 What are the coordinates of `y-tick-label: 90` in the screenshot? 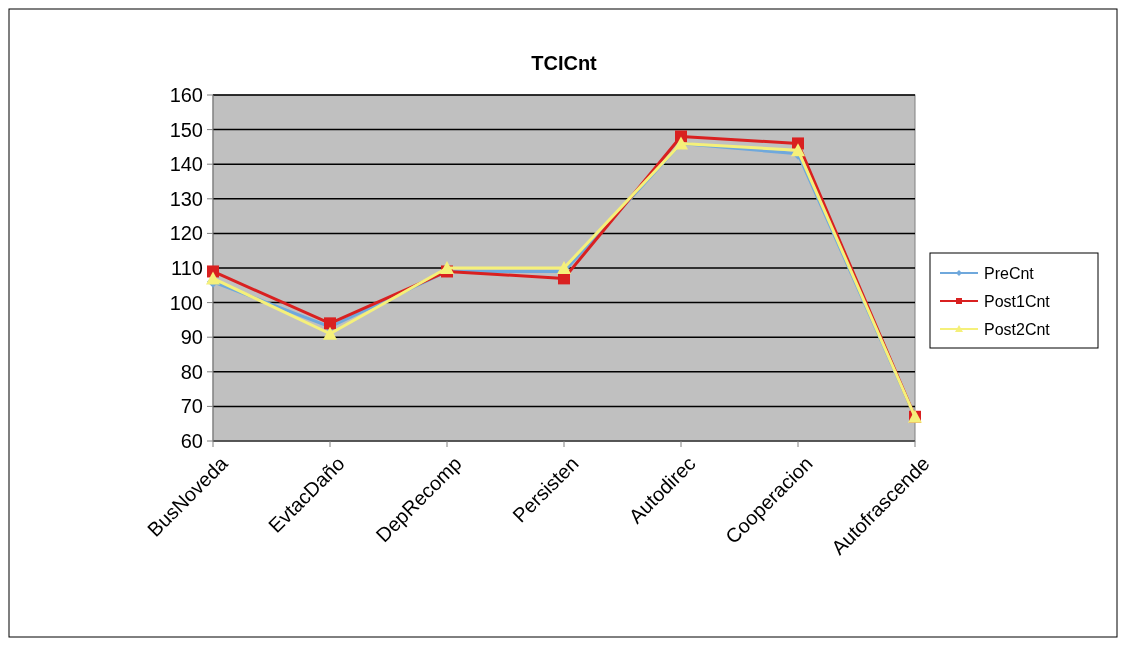 It's located at (191, 337).